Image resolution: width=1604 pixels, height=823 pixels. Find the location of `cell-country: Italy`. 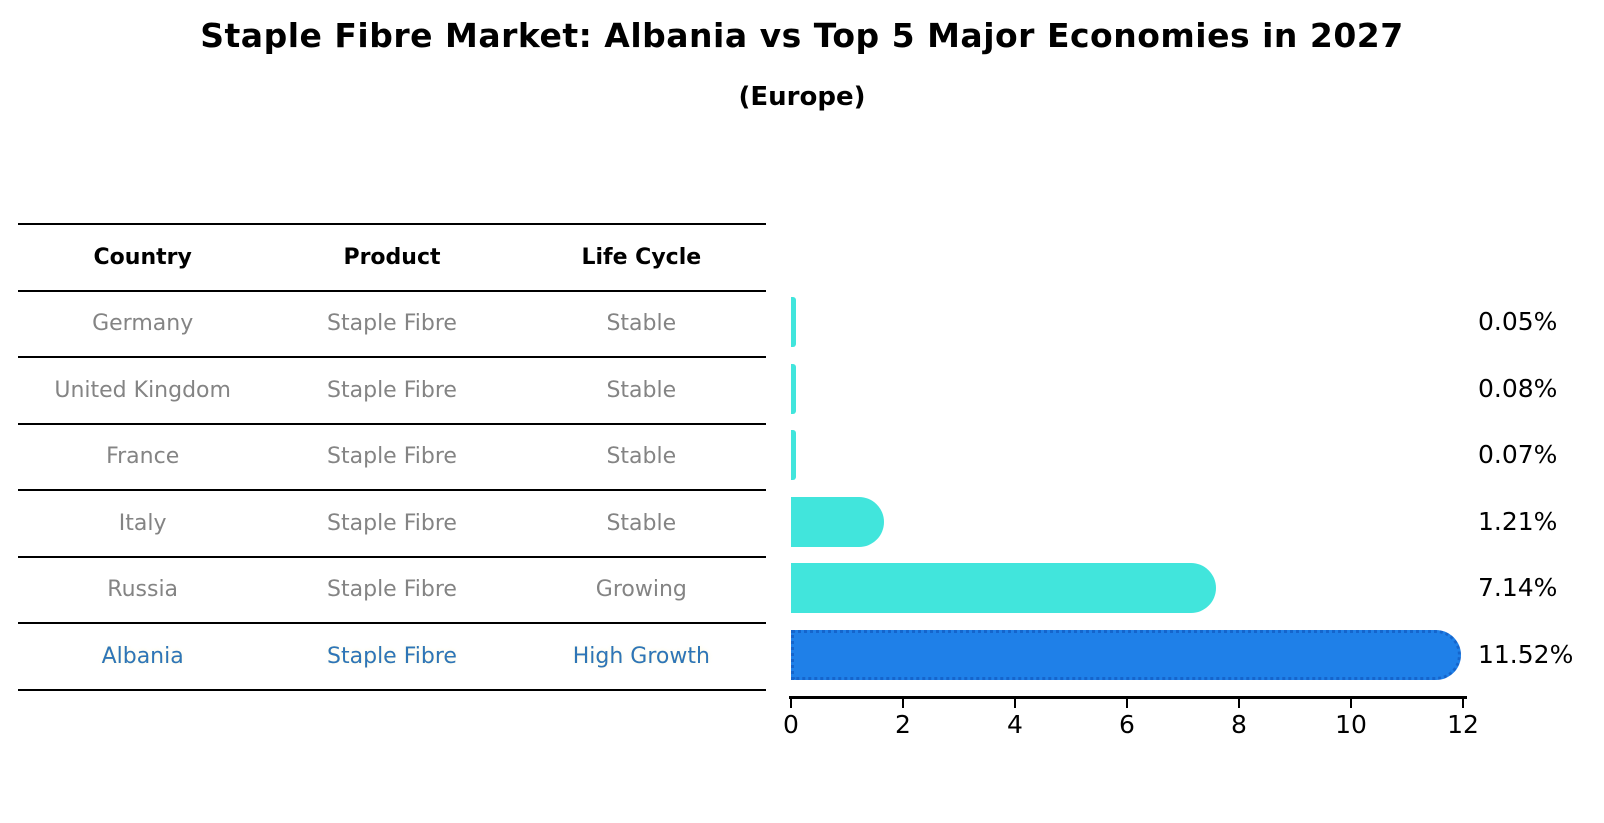

cell-country: Italy is located at coordinates (142, 523).